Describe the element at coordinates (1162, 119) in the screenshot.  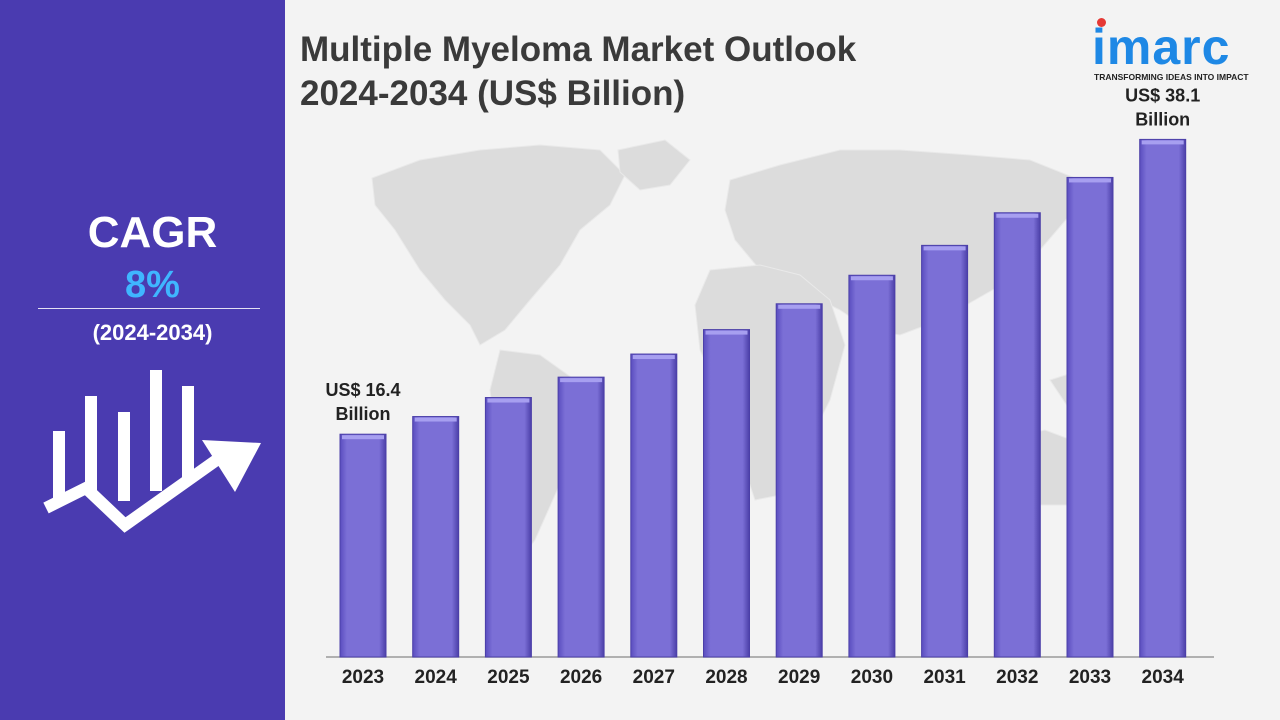
I see `data-label-2034: Billion` at that location.